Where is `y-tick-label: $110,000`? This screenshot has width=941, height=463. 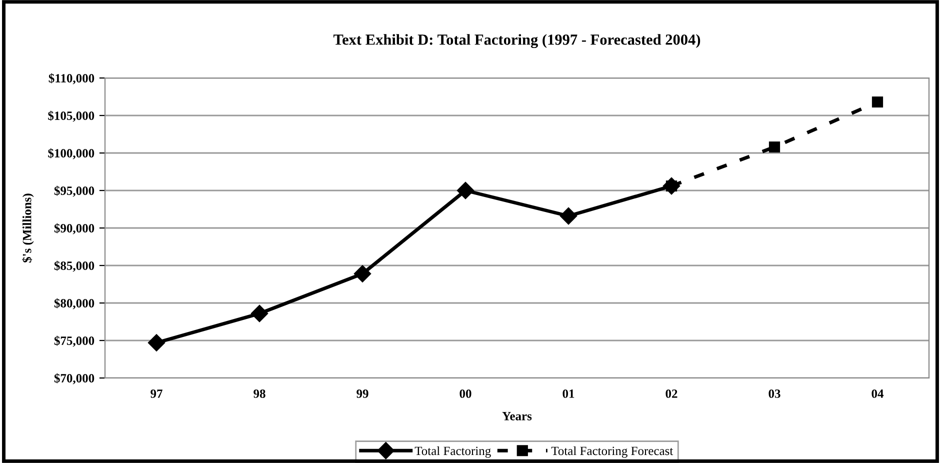
y-tick-label: $110,000 is located at coordinates (71, 78).